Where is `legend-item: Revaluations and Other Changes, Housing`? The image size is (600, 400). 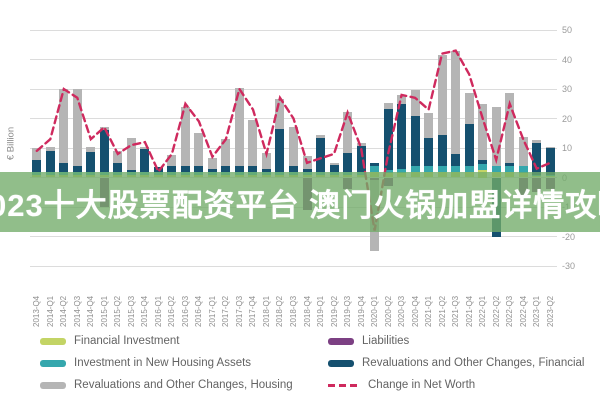
legend-item: Revaluations and Other Changes, Housing is located at coordinates (166, 385).